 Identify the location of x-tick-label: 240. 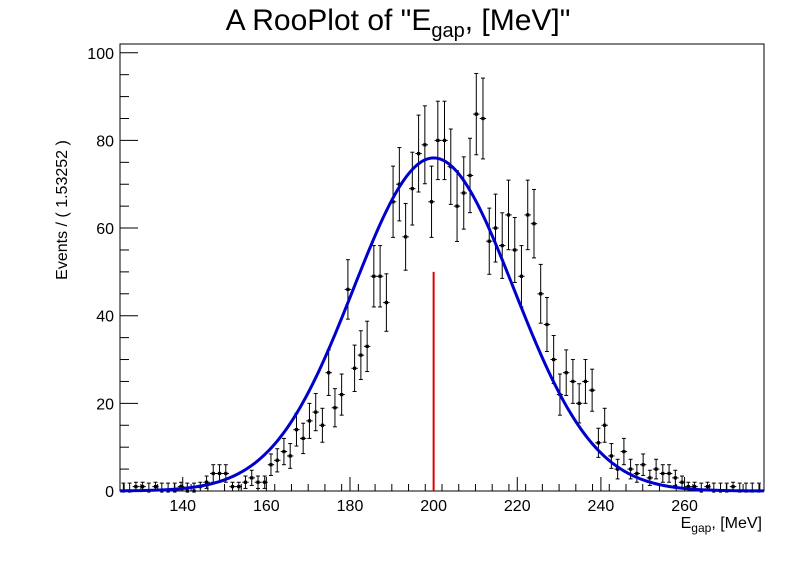
(601, 506).